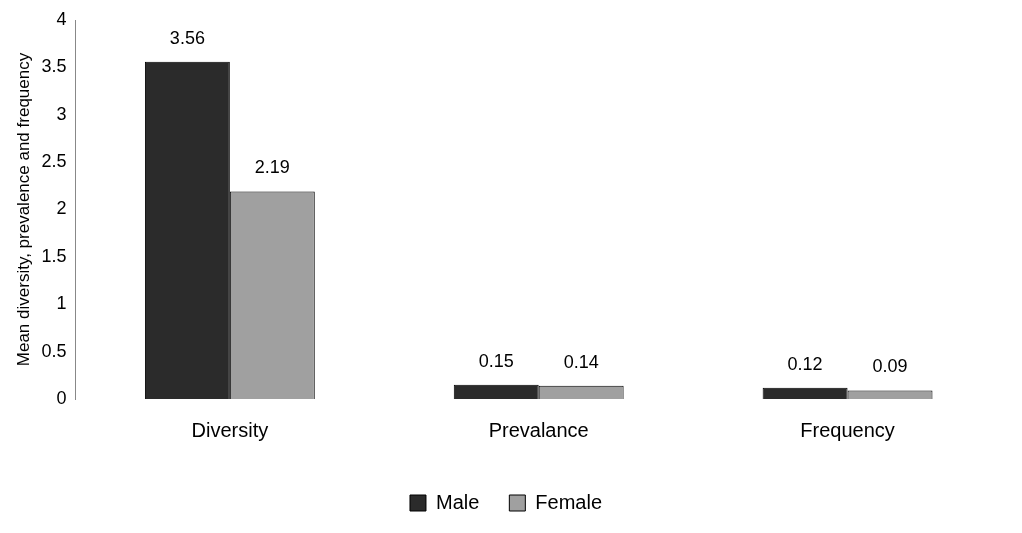  Describe the element at coordinates (538, 429) in the screenshot. I see `x-tick-label: Prevalance` at that location.